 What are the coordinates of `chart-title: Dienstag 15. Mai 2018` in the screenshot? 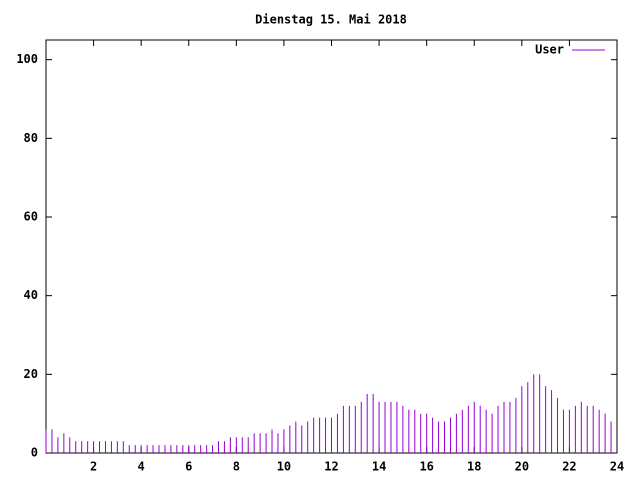 It's located at (331, 20).